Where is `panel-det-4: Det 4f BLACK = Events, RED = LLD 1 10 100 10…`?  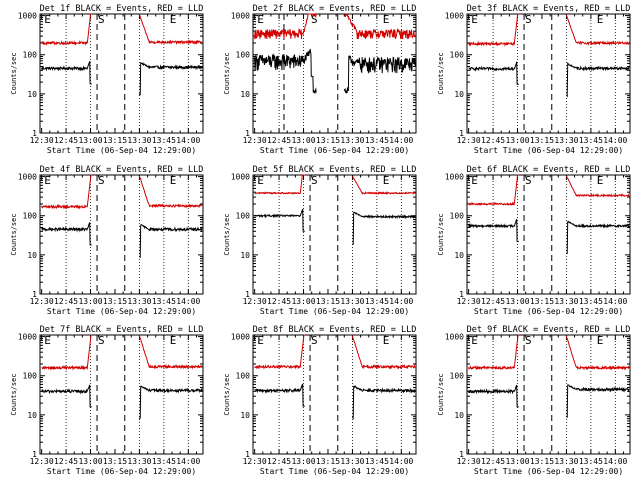
panel-det-4: Det 4f BLACK = Events, RED = LLD 1 10 100 10… is located at coordinates (107, 240).